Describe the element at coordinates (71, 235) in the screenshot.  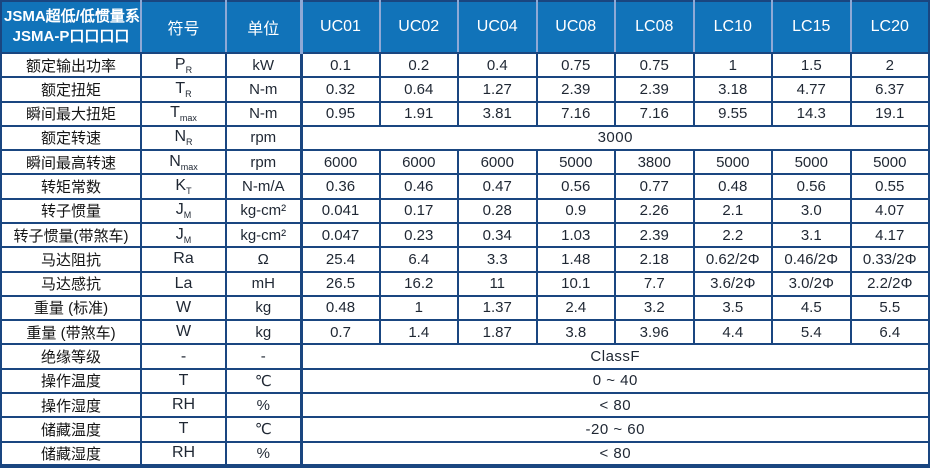
I see `row-label: 转子惯量(带煞车)` at that location.